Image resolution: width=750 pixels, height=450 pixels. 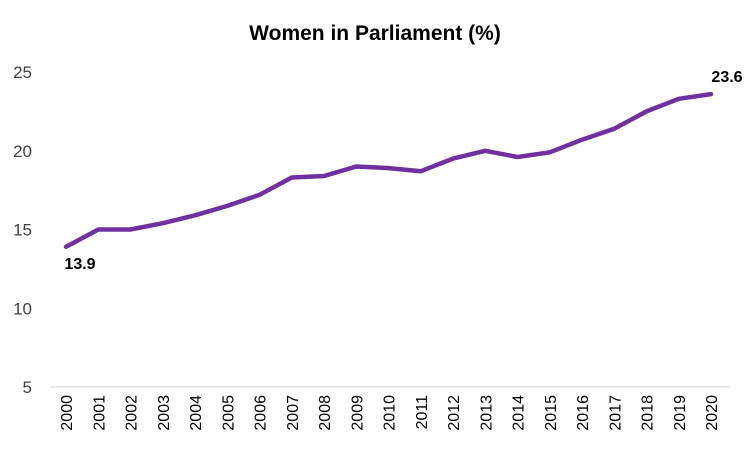 What do you see at coordinates (261, 413) in the screenshot?
I see `x-tick-label: 2006` at bounding box center [261, 413].